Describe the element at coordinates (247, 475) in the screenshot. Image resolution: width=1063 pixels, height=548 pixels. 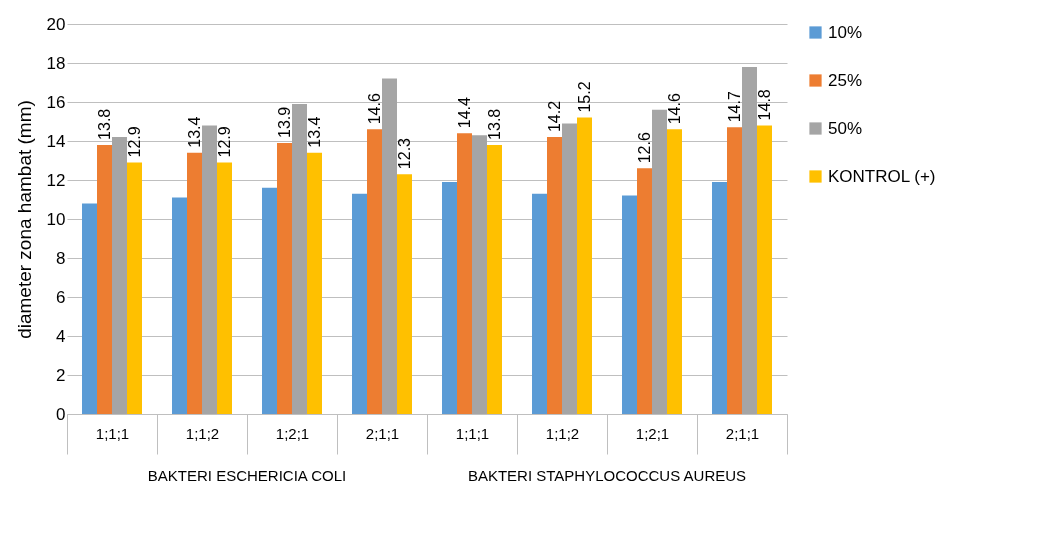
I see `text: BAKTERI ESCHERICIA COLI` at that location.